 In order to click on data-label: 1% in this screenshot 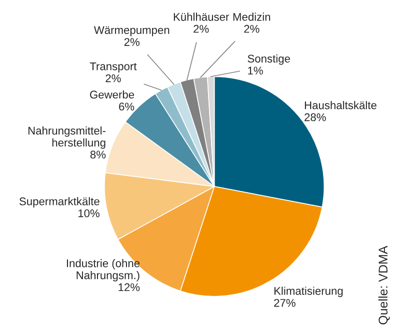, I will do `click(255, 70)`.